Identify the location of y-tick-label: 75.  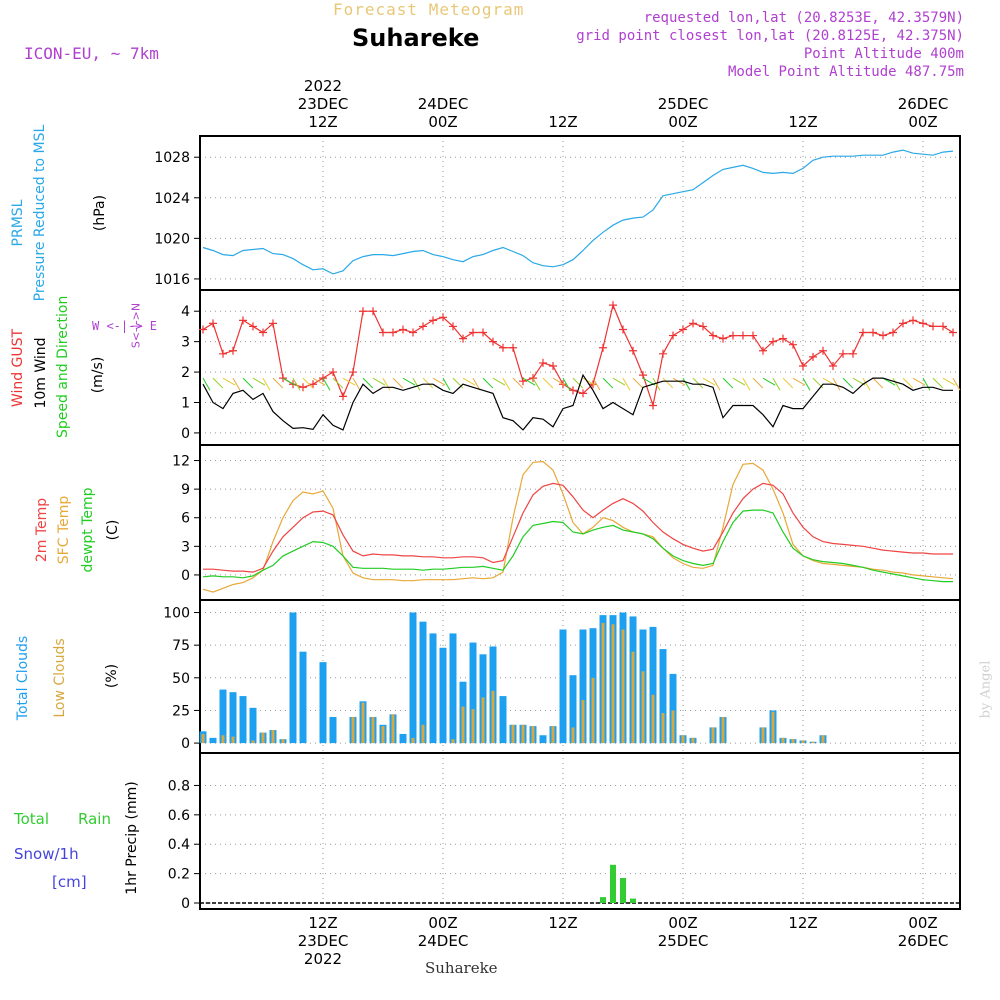
(181, 646).